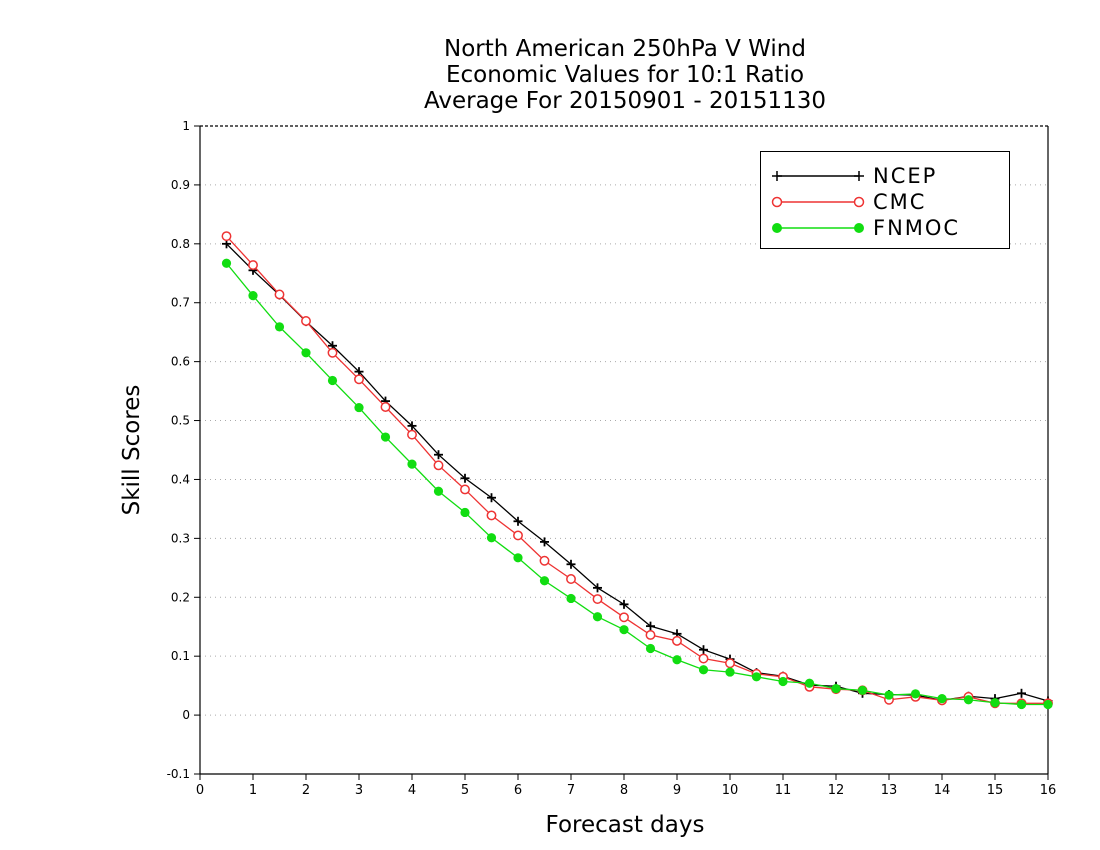  What do you see at coordinates (625, 101) in the screenshot?
I see `chart-title-line-3: Average For 20150901 - 20151130` at bounding box center [625, 101].